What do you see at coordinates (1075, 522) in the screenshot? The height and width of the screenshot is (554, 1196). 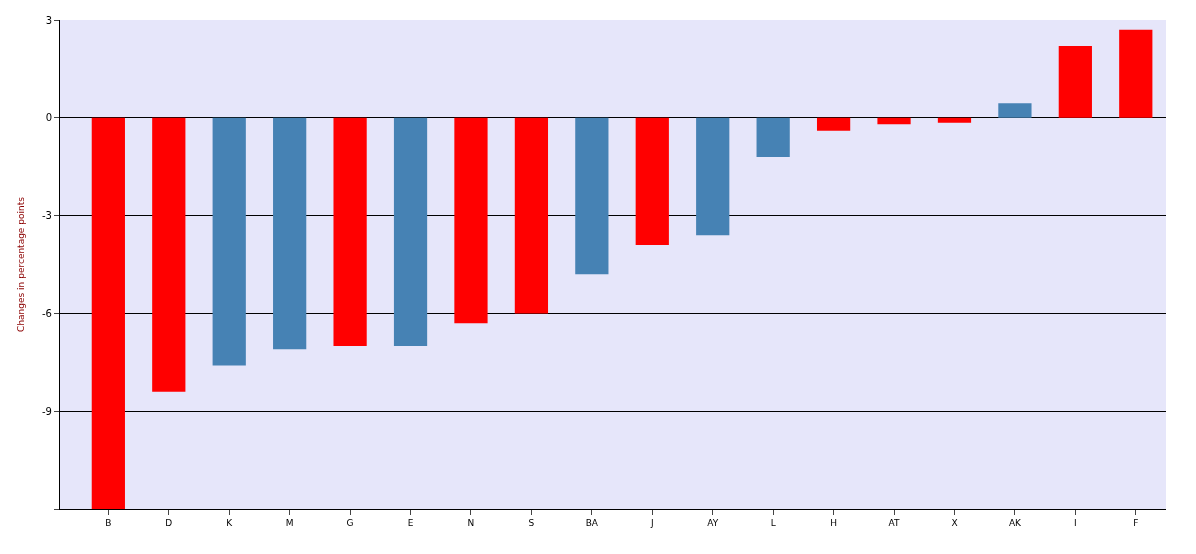 I see `x-tick-label: I` at bounding box center [1075, 522].